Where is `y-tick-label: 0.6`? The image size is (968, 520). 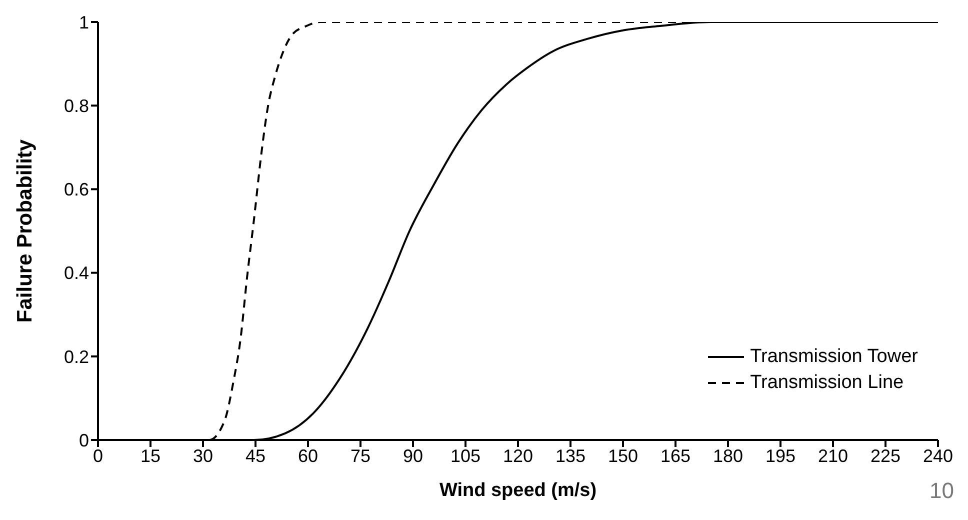 y-tick-label: 0.6 is located at coordinates (76, 190).